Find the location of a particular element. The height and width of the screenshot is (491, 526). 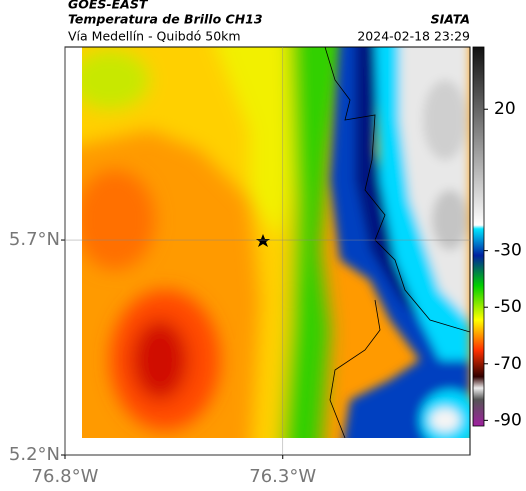

colorbar-tick-label: 20 is located at coordinates (505, 109).